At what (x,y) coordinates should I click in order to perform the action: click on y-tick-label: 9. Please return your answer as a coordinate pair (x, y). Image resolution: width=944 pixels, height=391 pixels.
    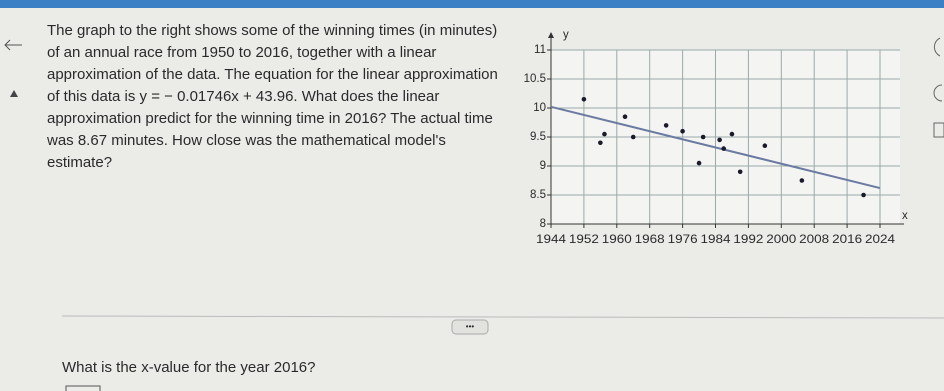
    Looking at the image, I should click on (543, 166).